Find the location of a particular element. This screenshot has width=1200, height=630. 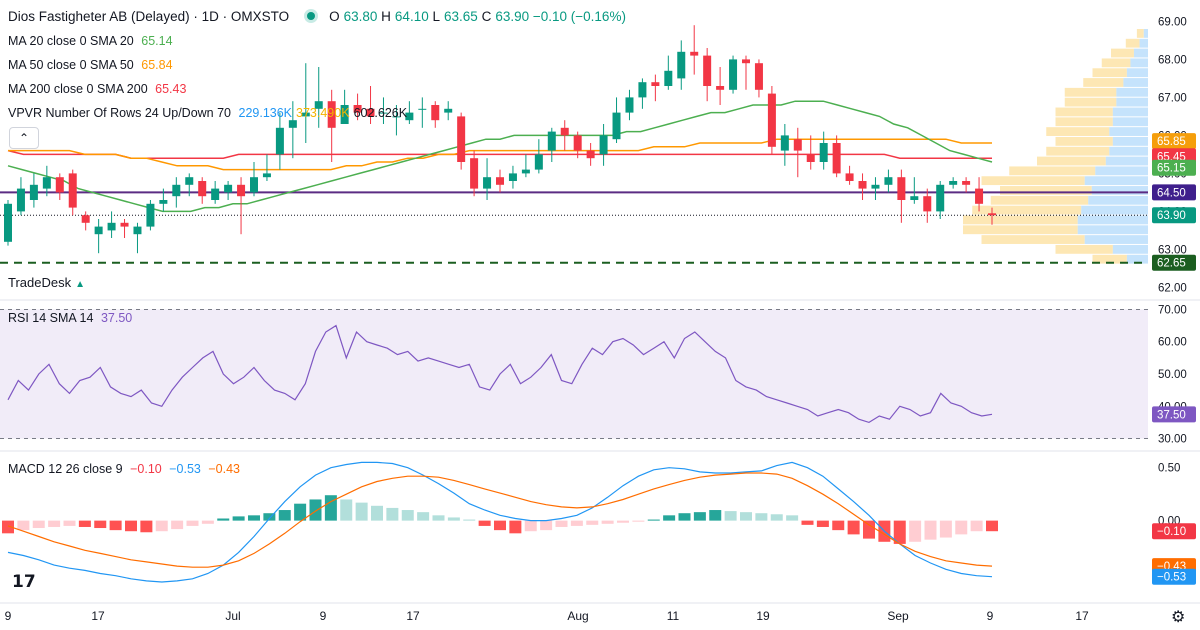

tradingview-logo-icon: 17 is located at coordinates (24, 582).